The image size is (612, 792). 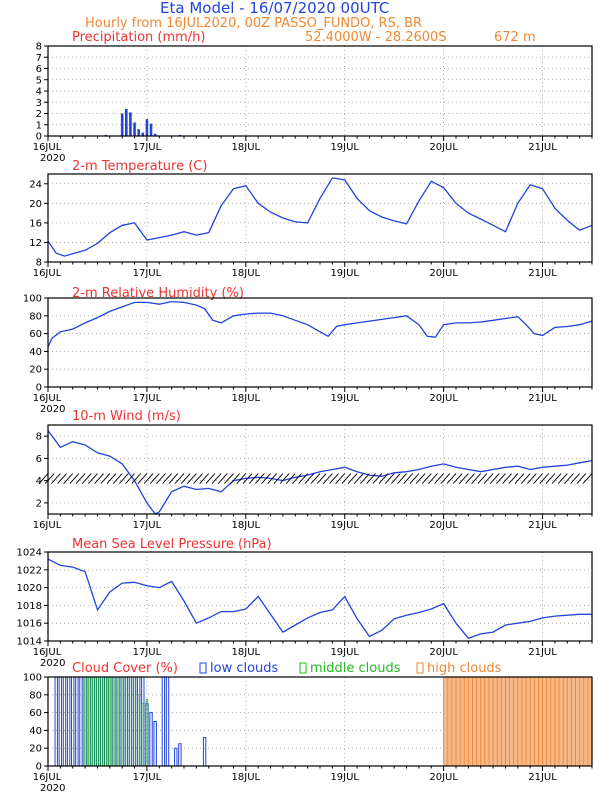 I want to click on wind-ytick-label: 2, so click(x=39, y=503).